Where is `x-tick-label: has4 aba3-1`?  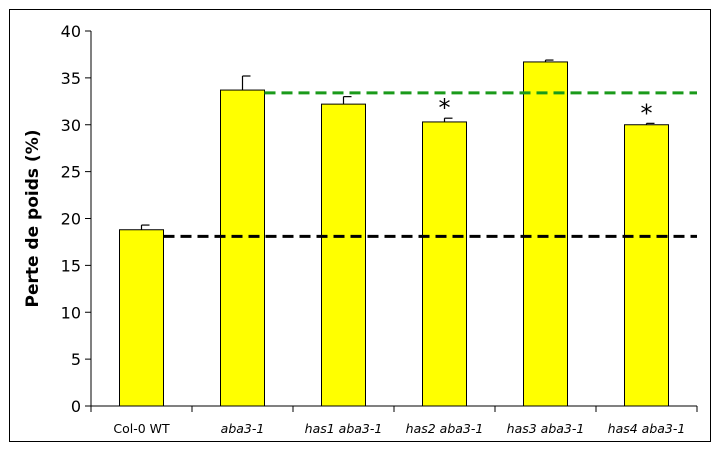
x-tick-label: has4 aba3-1 is located at coordinates (647, 428).